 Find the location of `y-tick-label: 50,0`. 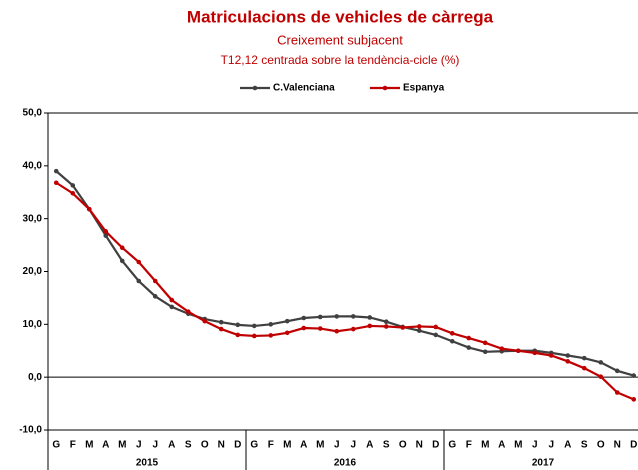

y-tick-label: 50,0 is located at coordinates (33, 113).